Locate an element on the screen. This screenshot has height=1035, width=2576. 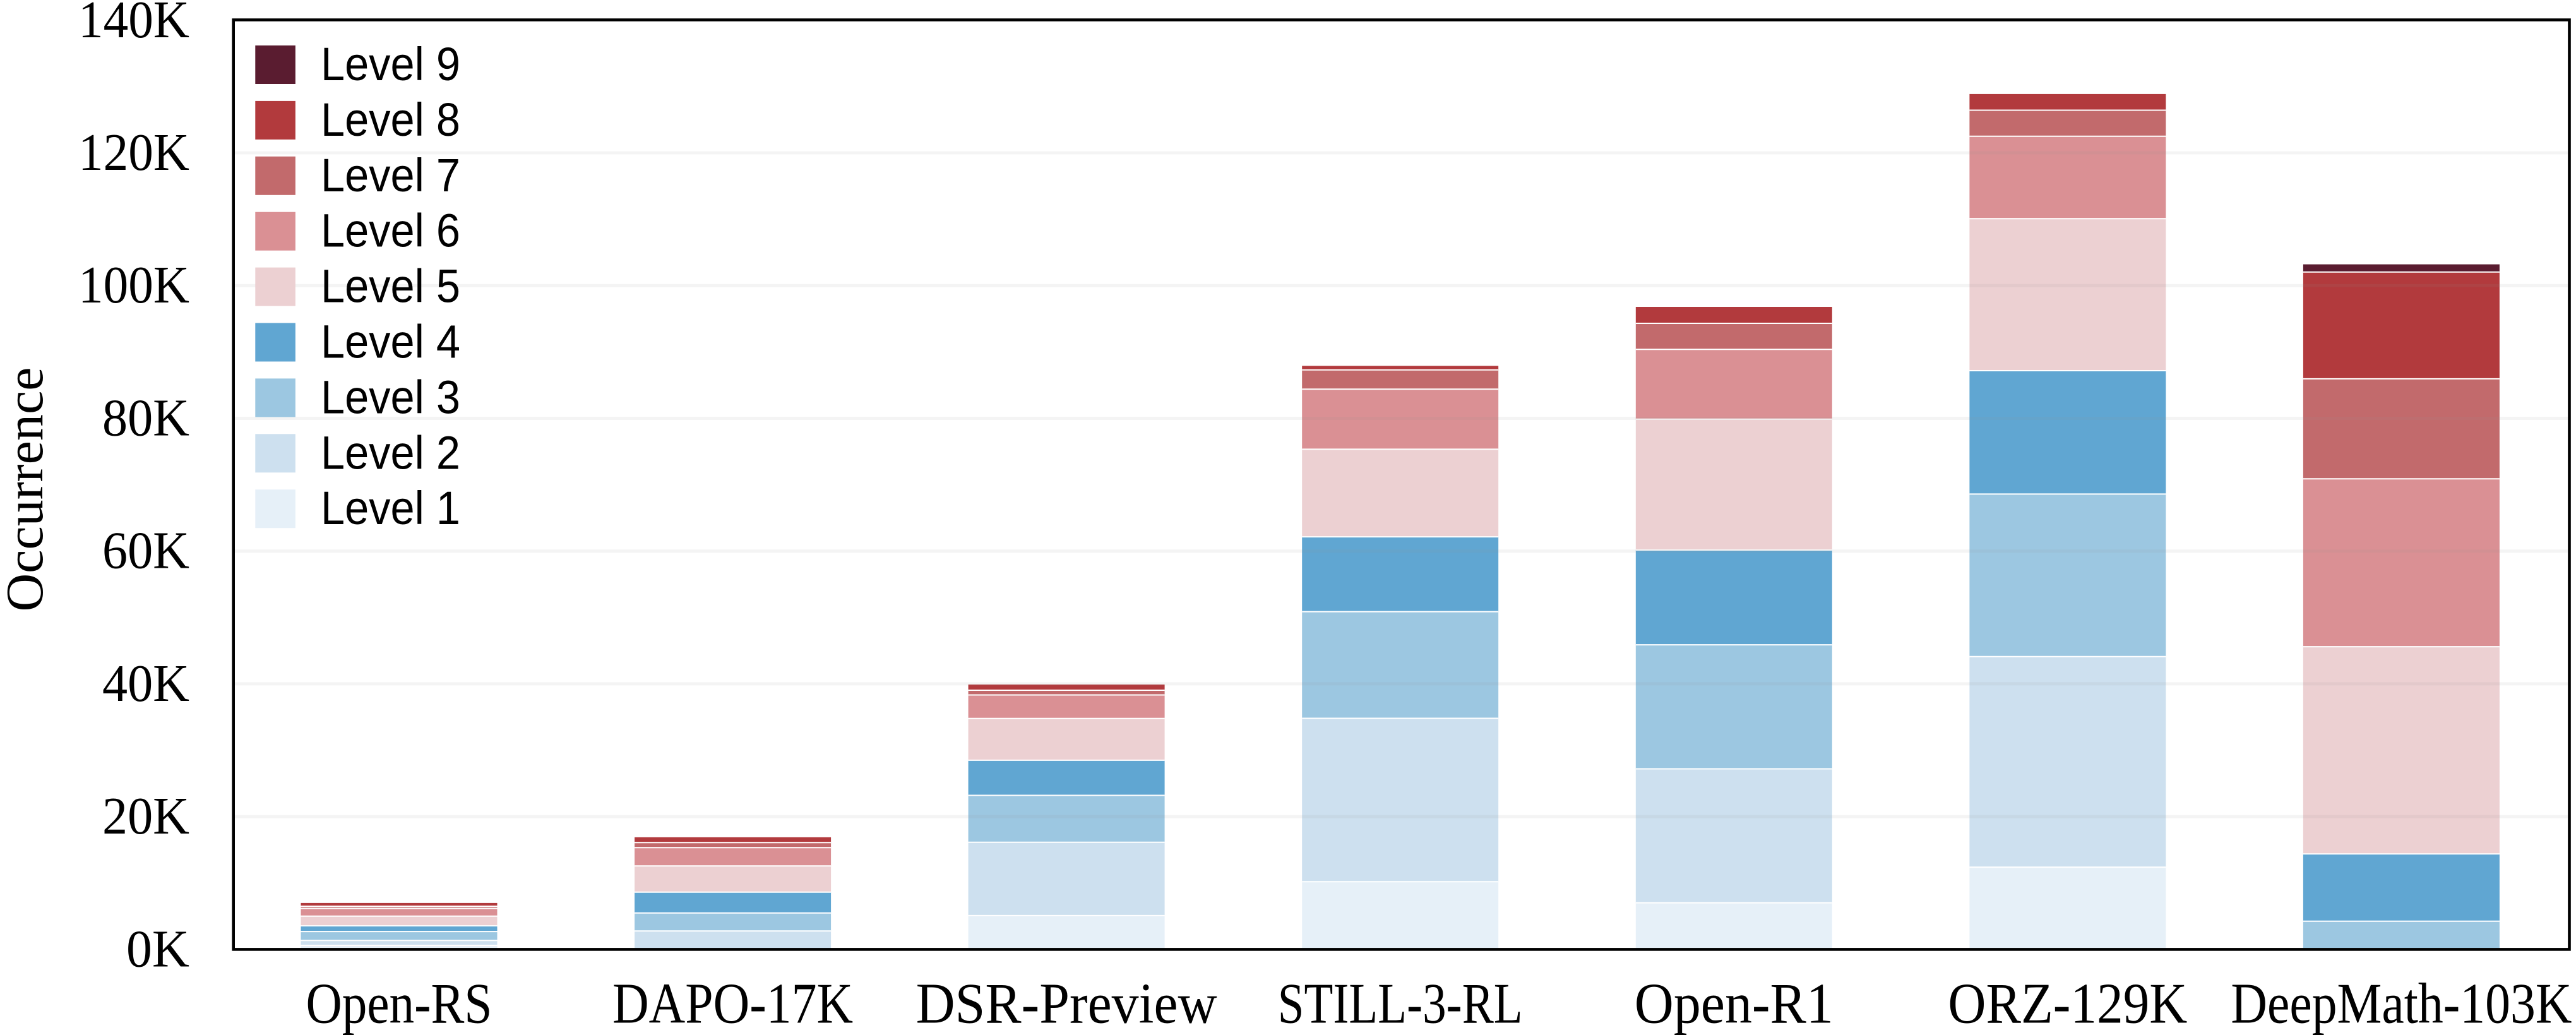
svg-text: 80K is located at coordinates (145, 418).